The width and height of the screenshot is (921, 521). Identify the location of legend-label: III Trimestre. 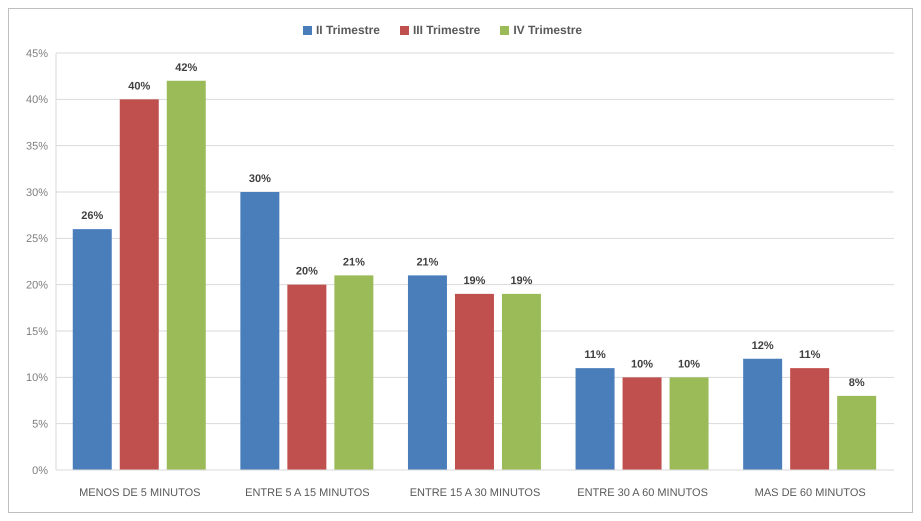
(446, 30).